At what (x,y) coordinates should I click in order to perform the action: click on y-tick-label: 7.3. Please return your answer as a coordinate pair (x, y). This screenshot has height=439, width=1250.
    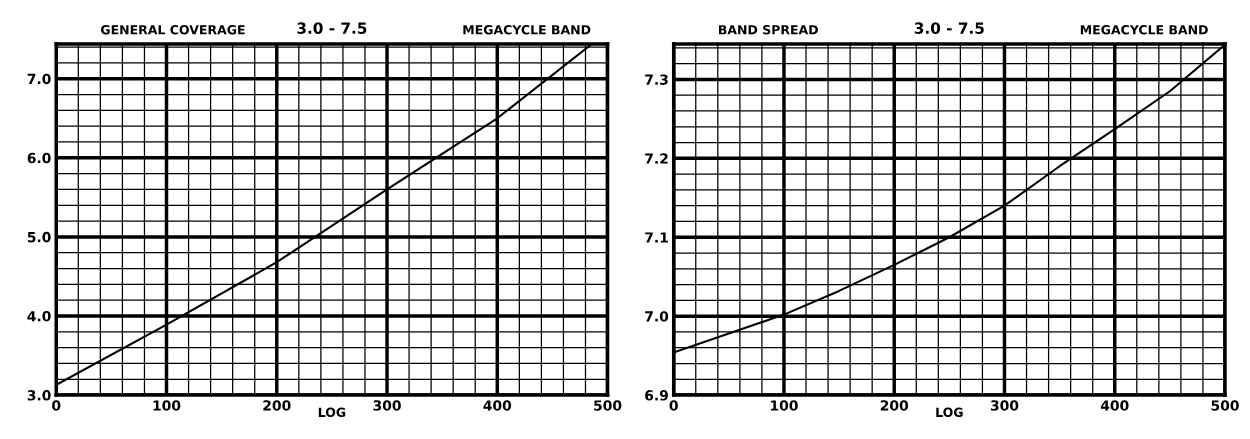
    Looking at the image, I should click on (656, 79).